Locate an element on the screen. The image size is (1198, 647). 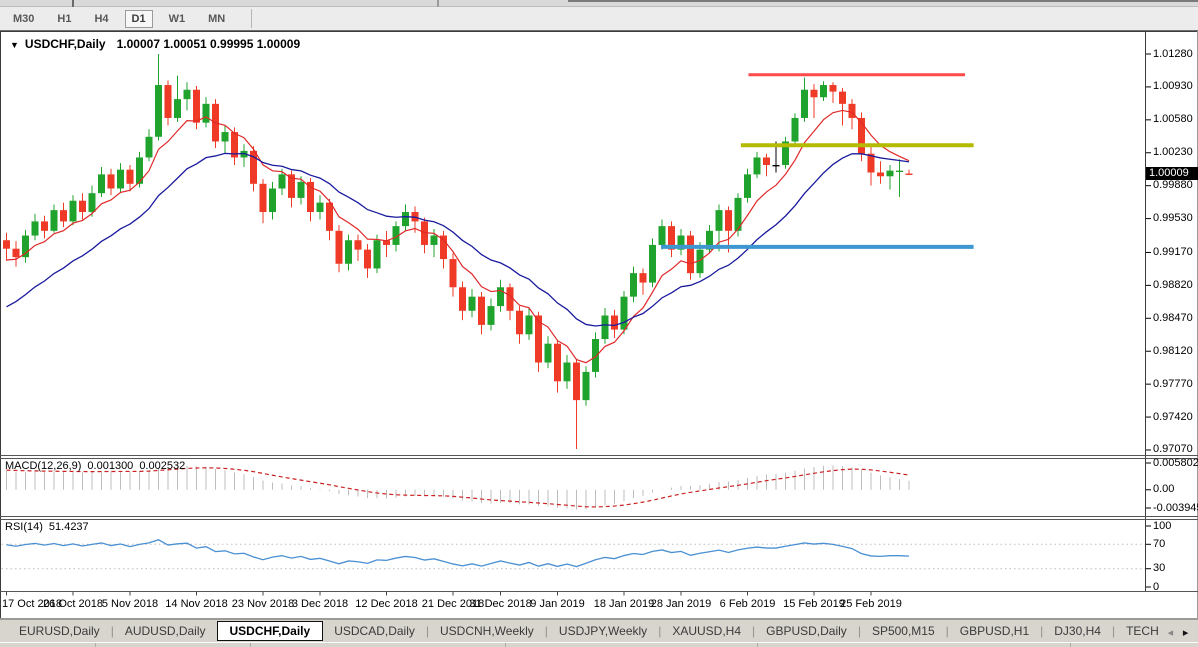
timeframe-button-w1: W1 is located at coordinates (177, 18).